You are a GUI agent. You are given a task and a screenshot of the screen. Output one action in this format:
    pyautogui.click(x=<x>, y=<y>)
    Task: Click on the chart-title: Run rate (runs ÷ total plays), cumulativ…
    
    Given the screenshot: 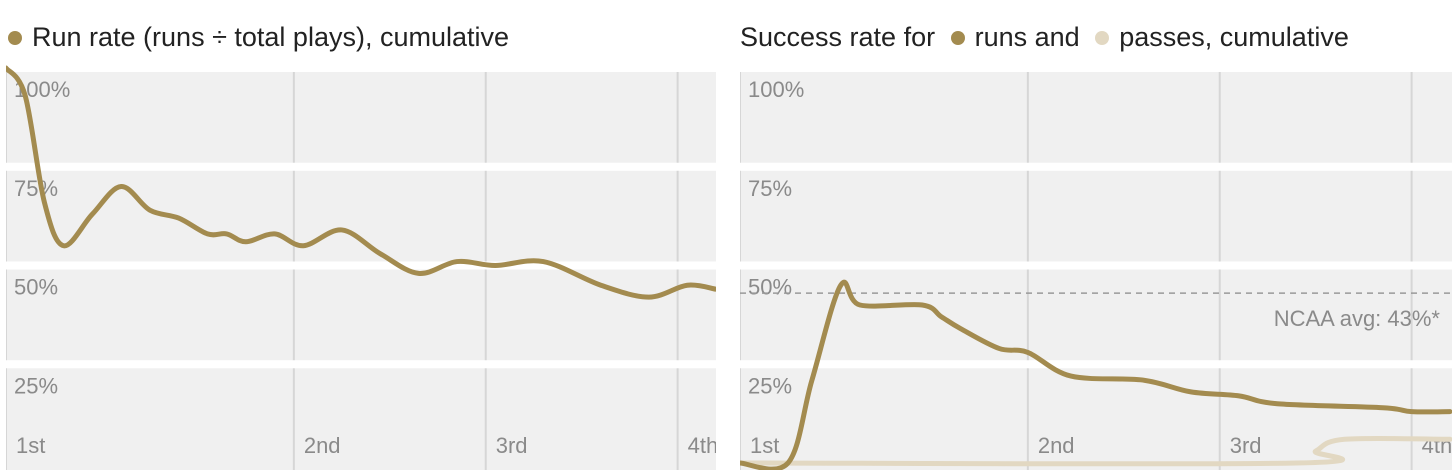 What is the action you would take?
    pyautogui.click(x=271, y=37)
    